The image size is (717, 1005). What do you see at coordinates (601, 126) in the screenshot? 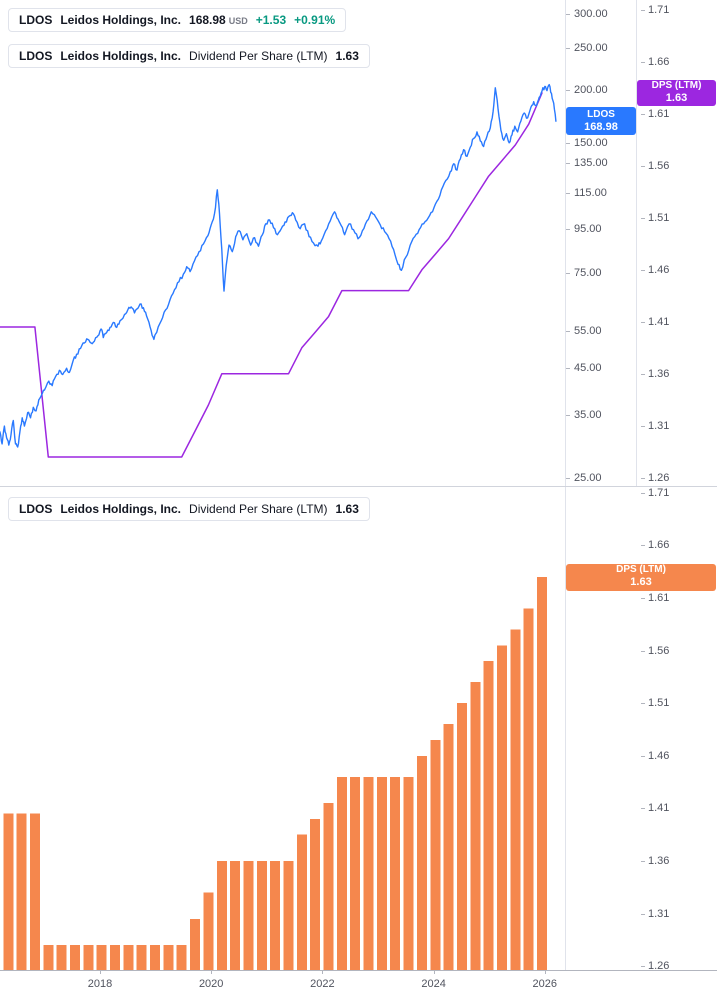
I see `badge-value: 168.98` at bounding box center [601, 126].